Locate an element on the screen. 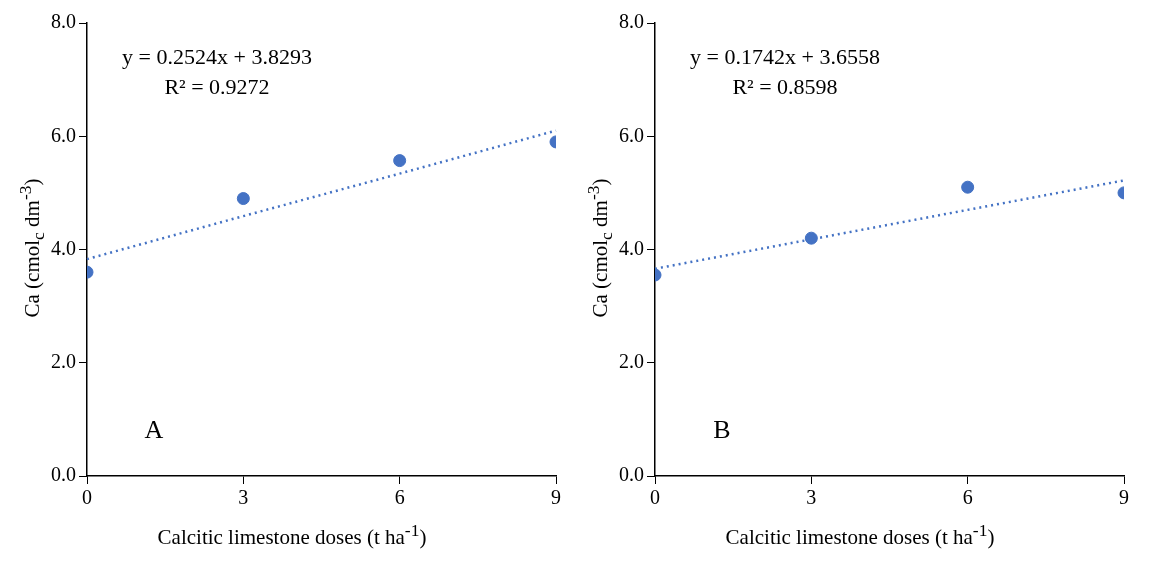 Image resolution: width=1152 pixels, height=564 pixels. annotation: y = 0.1742x + 3.6558 is located at coordinates (785, 56).